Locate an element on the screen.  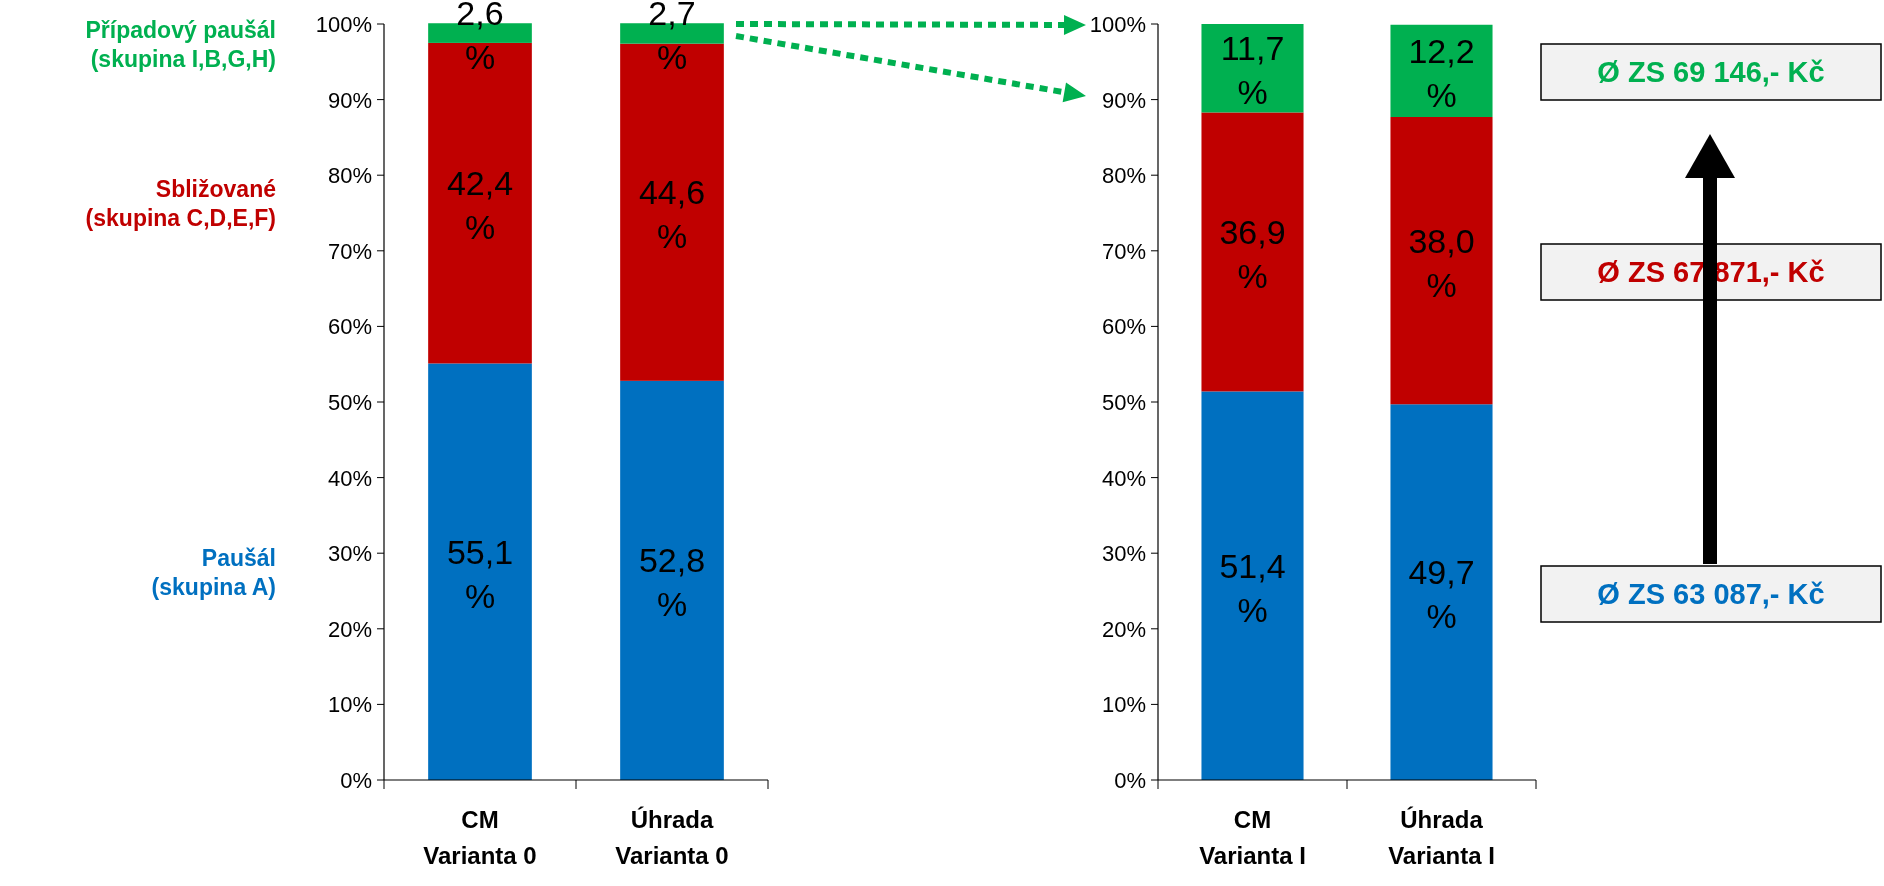
data-label: 49,7 % is located at coordinates (1441, 594).